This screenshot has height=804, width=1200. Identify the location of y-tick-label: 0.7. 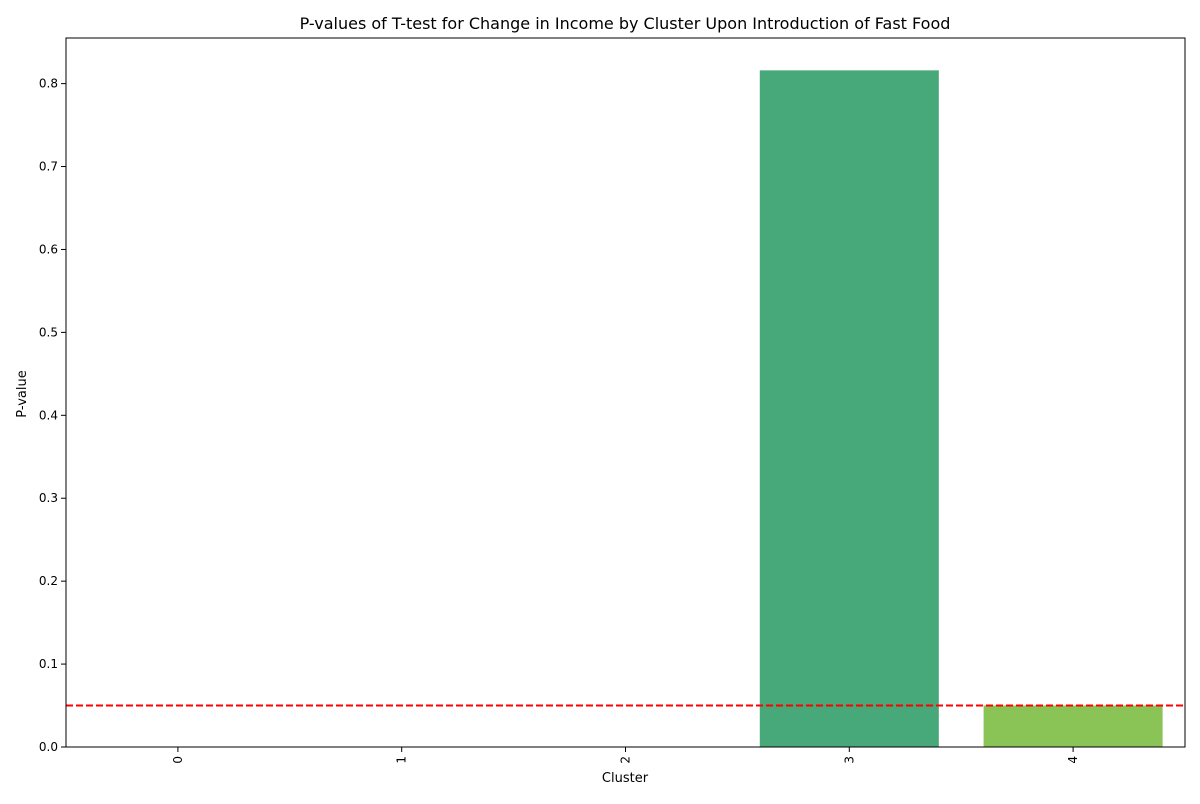
(48, 167).